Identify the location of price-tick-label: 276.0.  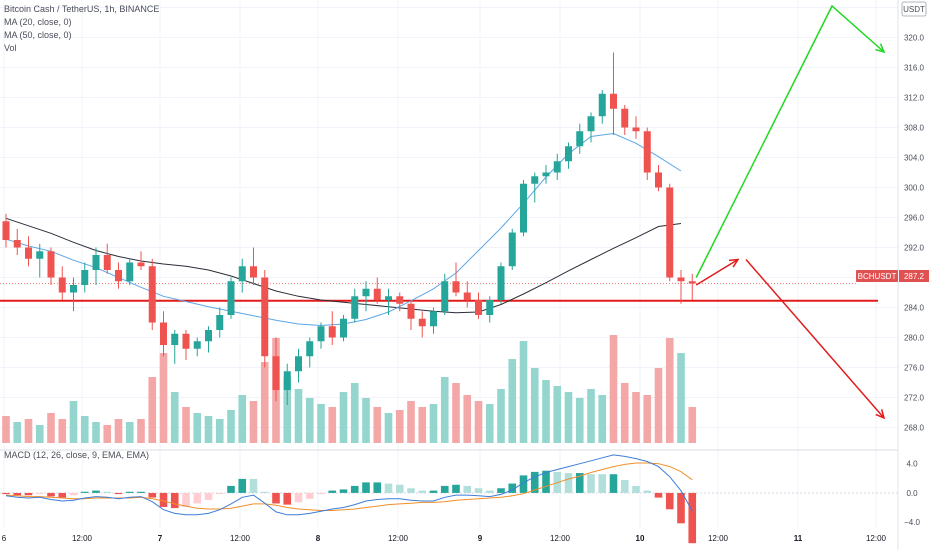
(914, 368).